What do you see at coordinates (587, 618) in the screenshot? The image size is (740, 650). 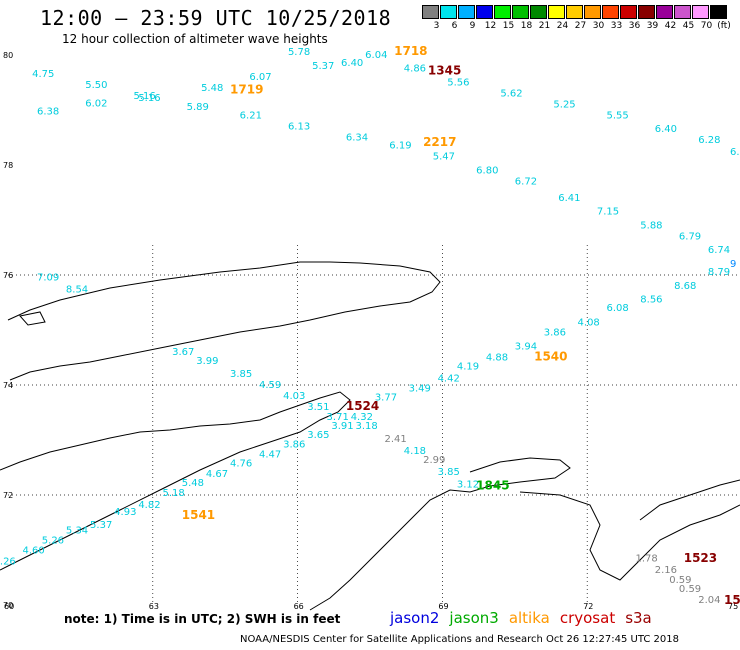 I see `legend-entry: cryosat` at bounding box center [587, 618].